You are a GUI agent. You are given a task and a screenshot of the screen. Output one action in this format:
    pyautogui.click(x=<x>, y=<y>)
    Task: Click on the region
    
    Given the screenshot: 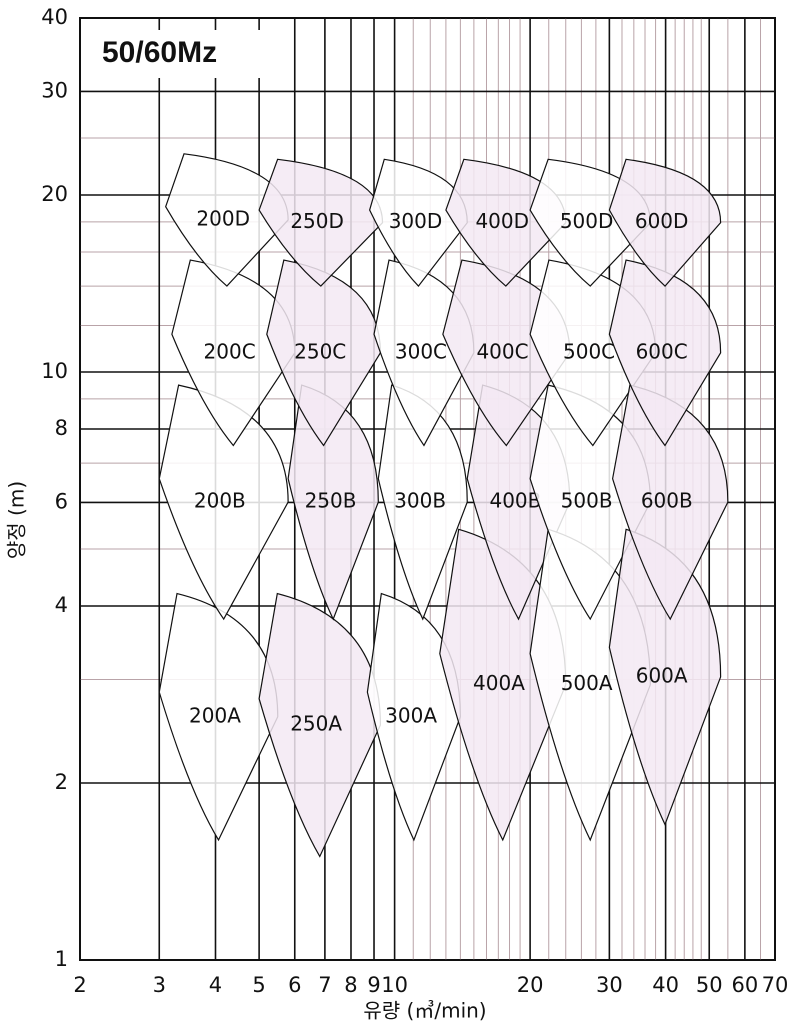 What is the action you would take?
    pyautogui.click(x=665, y=222)
    